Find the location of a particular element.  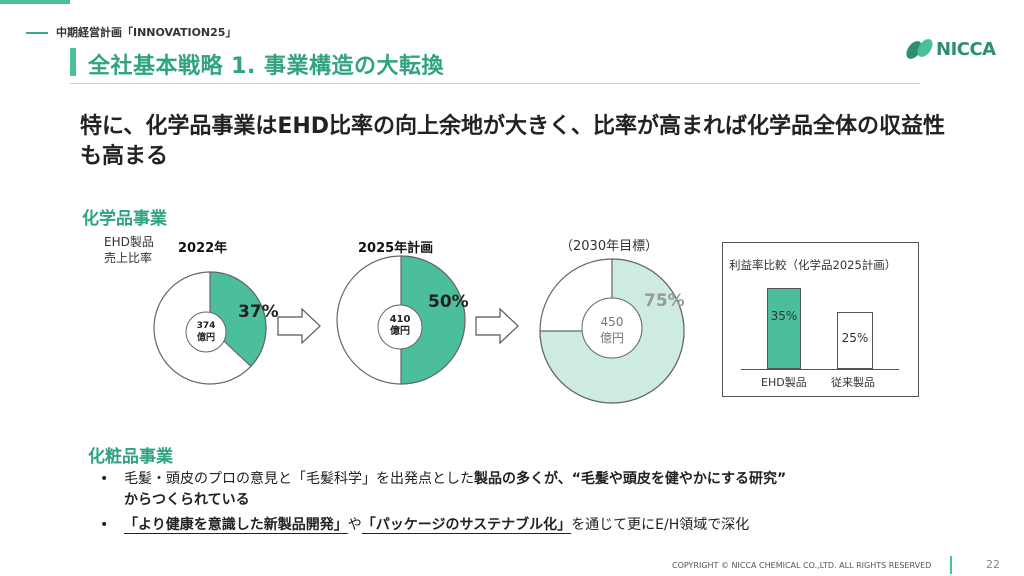

logo-leaf-icon is located at coordinates (919, 49).